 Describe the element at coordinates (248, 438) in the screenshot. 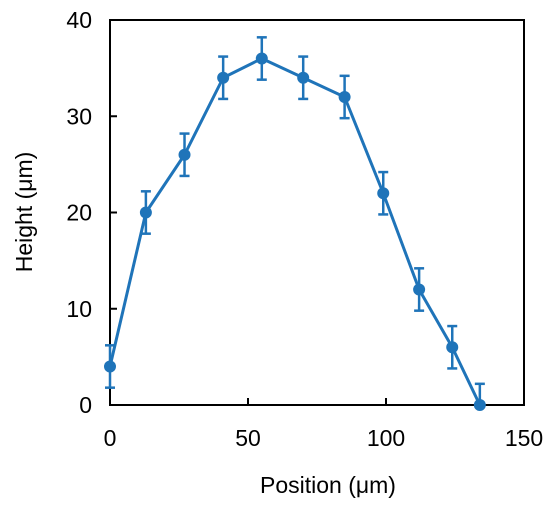

I see `x-tick-label: 50` at that location.